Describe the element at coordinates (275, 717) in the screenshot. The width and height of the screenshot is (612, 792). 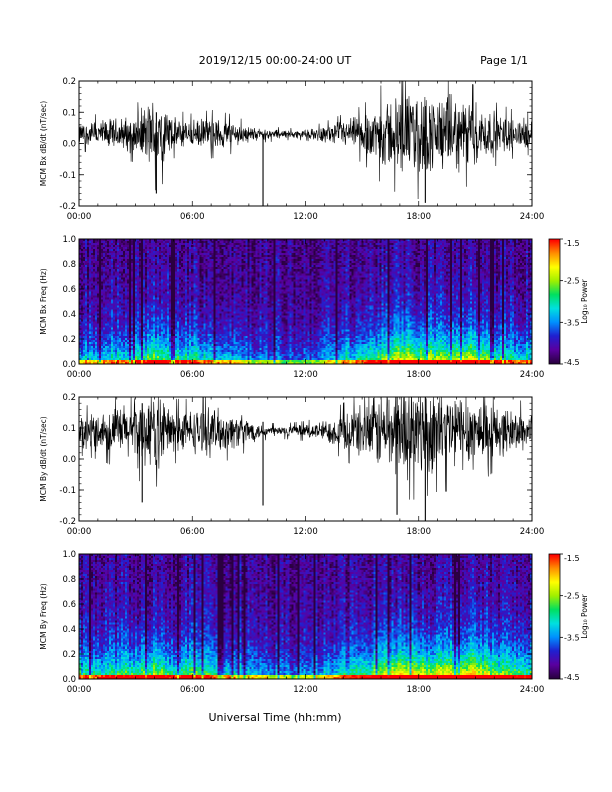
I see `x-axis-title: Universal Time (hh:mm)` at that location.